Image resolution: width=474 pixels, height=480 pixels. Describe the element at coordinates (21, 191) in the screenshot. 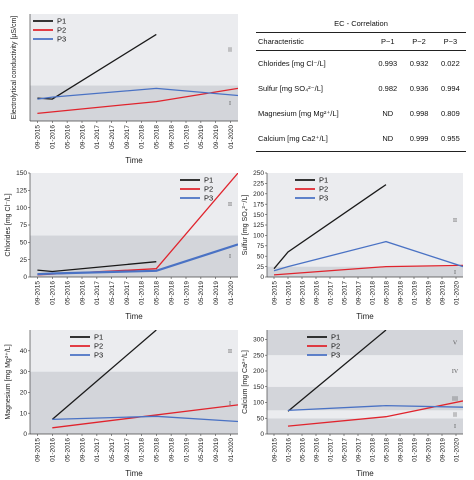

I see `y-tick-label: 125` at that location.